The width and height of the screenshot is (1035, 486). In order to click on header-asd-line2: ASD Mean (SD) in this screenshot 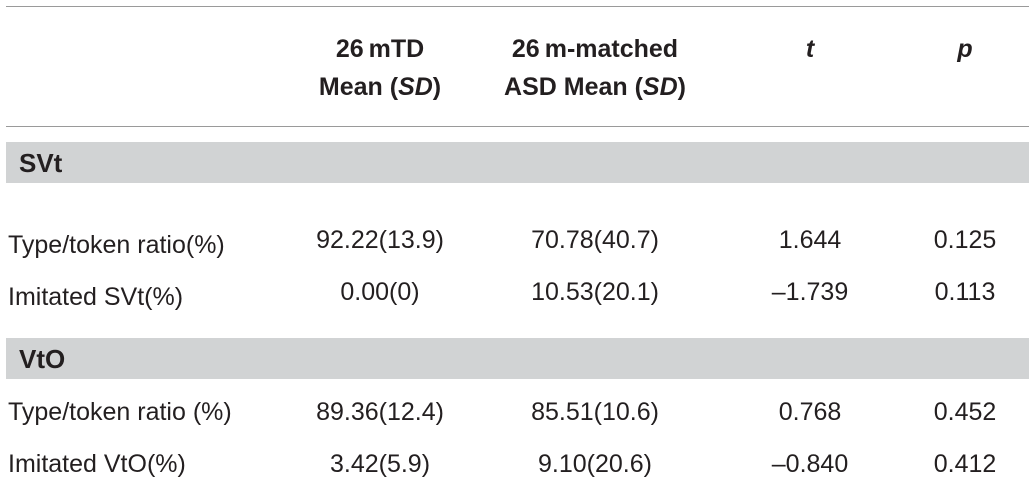, I will do `click(595, 87)`.